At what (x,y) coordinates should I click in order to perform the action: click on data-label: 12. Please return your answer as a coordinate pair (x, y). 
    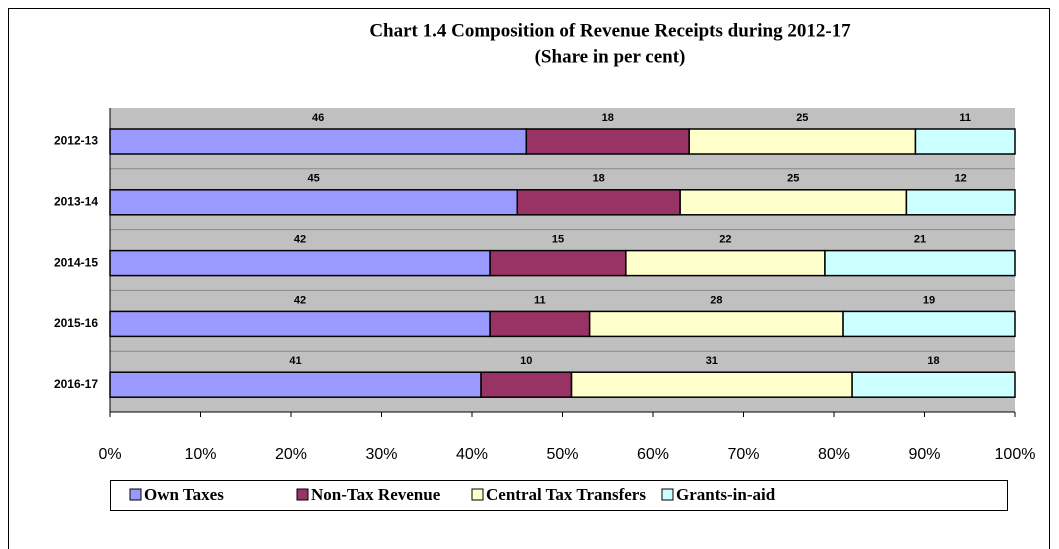
    Looking at the image, I should click on (961, 179).